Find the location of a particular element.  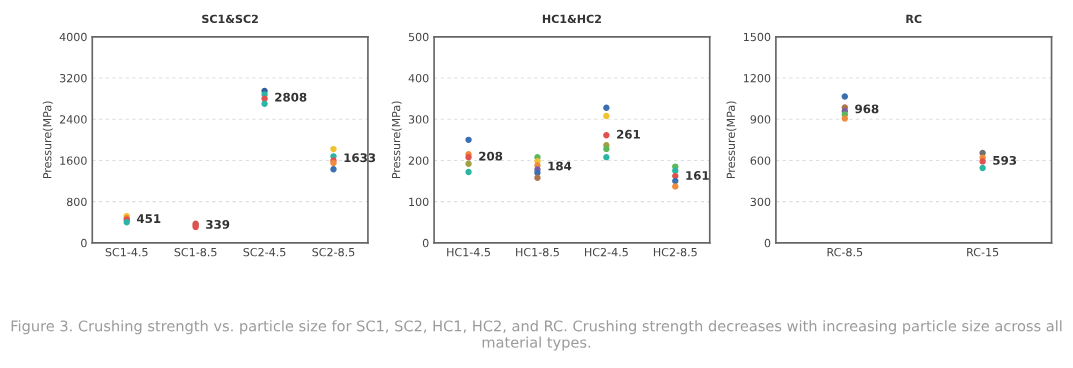

x-tick-label: SC1-4.5 is located at coordinates (126, 252).